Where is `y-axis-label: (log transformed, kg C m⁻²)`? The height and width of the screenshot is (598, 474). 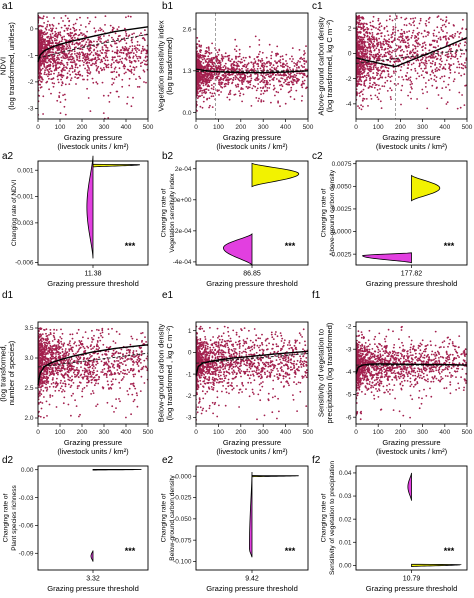
y-axis-label: (log transformed, kg C m⁻²) is located at coordinates (329, 65).